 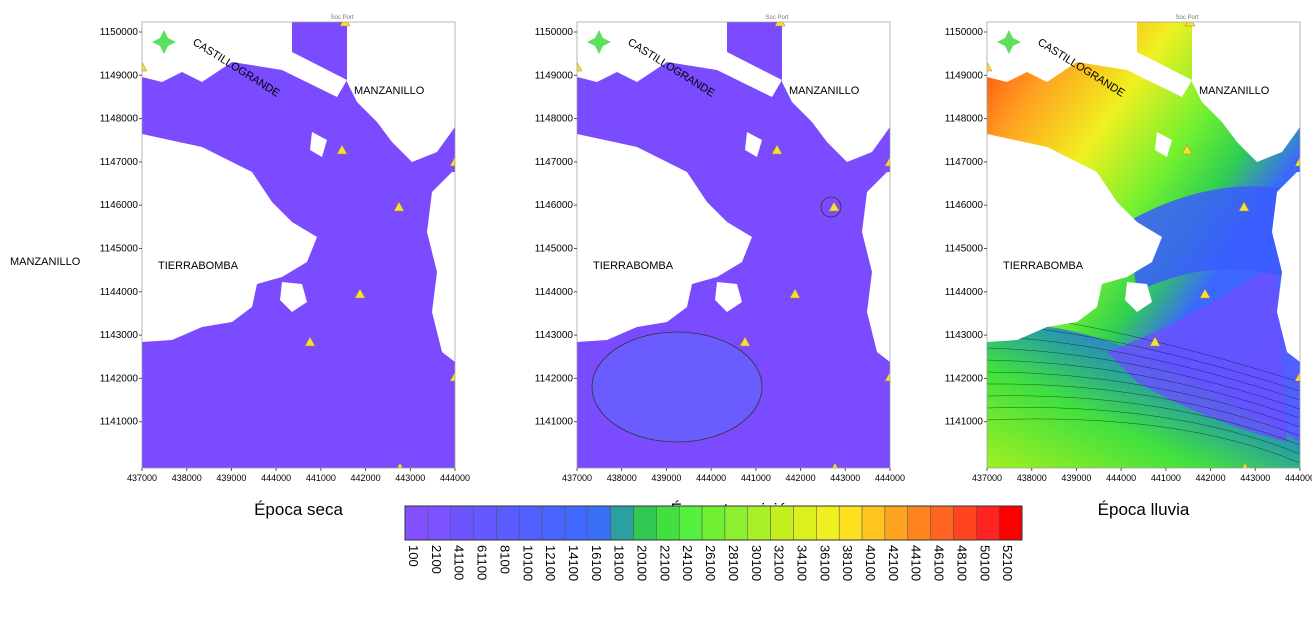 What do you see at coordinates (824, 563) in the screenshot?
I see `legend-label: 36100` at bounding box center [824, 563].